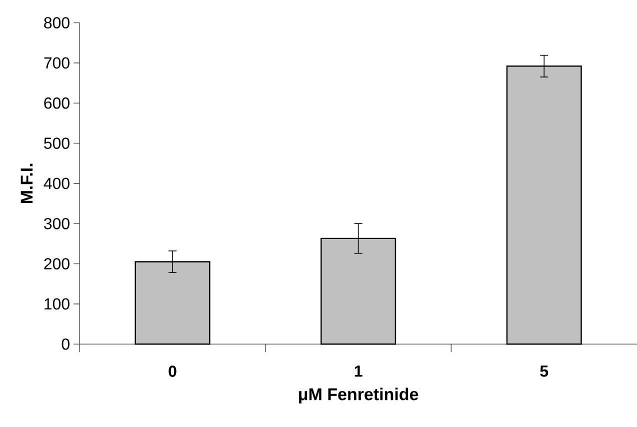 Image resolution: width=637 pixels, height=427 pixels. Describe the element at coordinates (57, 103) in the screenshot. I see `y-tick-label: 600` at that location.